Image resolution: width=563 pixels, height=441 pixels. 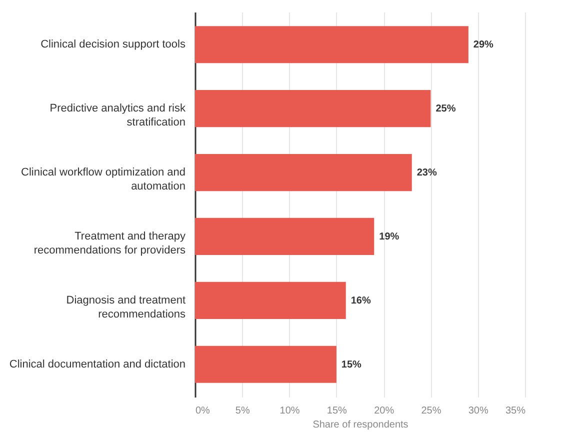 What do you see at coordinates (118, 115) in the screenshot?
I see `y-tick-label: Predictive analytics and risk stratification` at bounding box center [118, 115].